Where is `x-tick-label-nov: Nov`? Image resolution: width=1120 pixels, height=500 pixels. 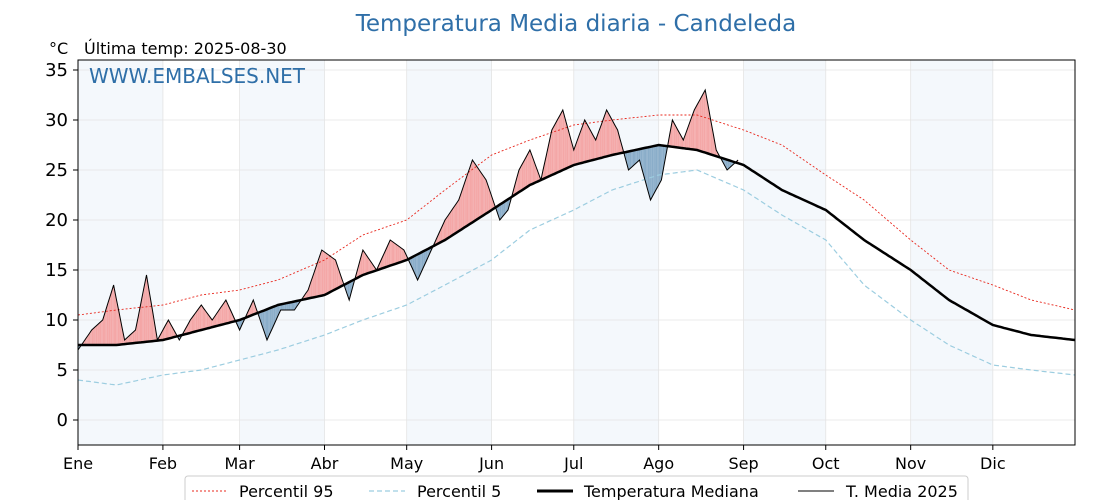
x-tick-label-nov: Nov is located at coordinates (910, 463).